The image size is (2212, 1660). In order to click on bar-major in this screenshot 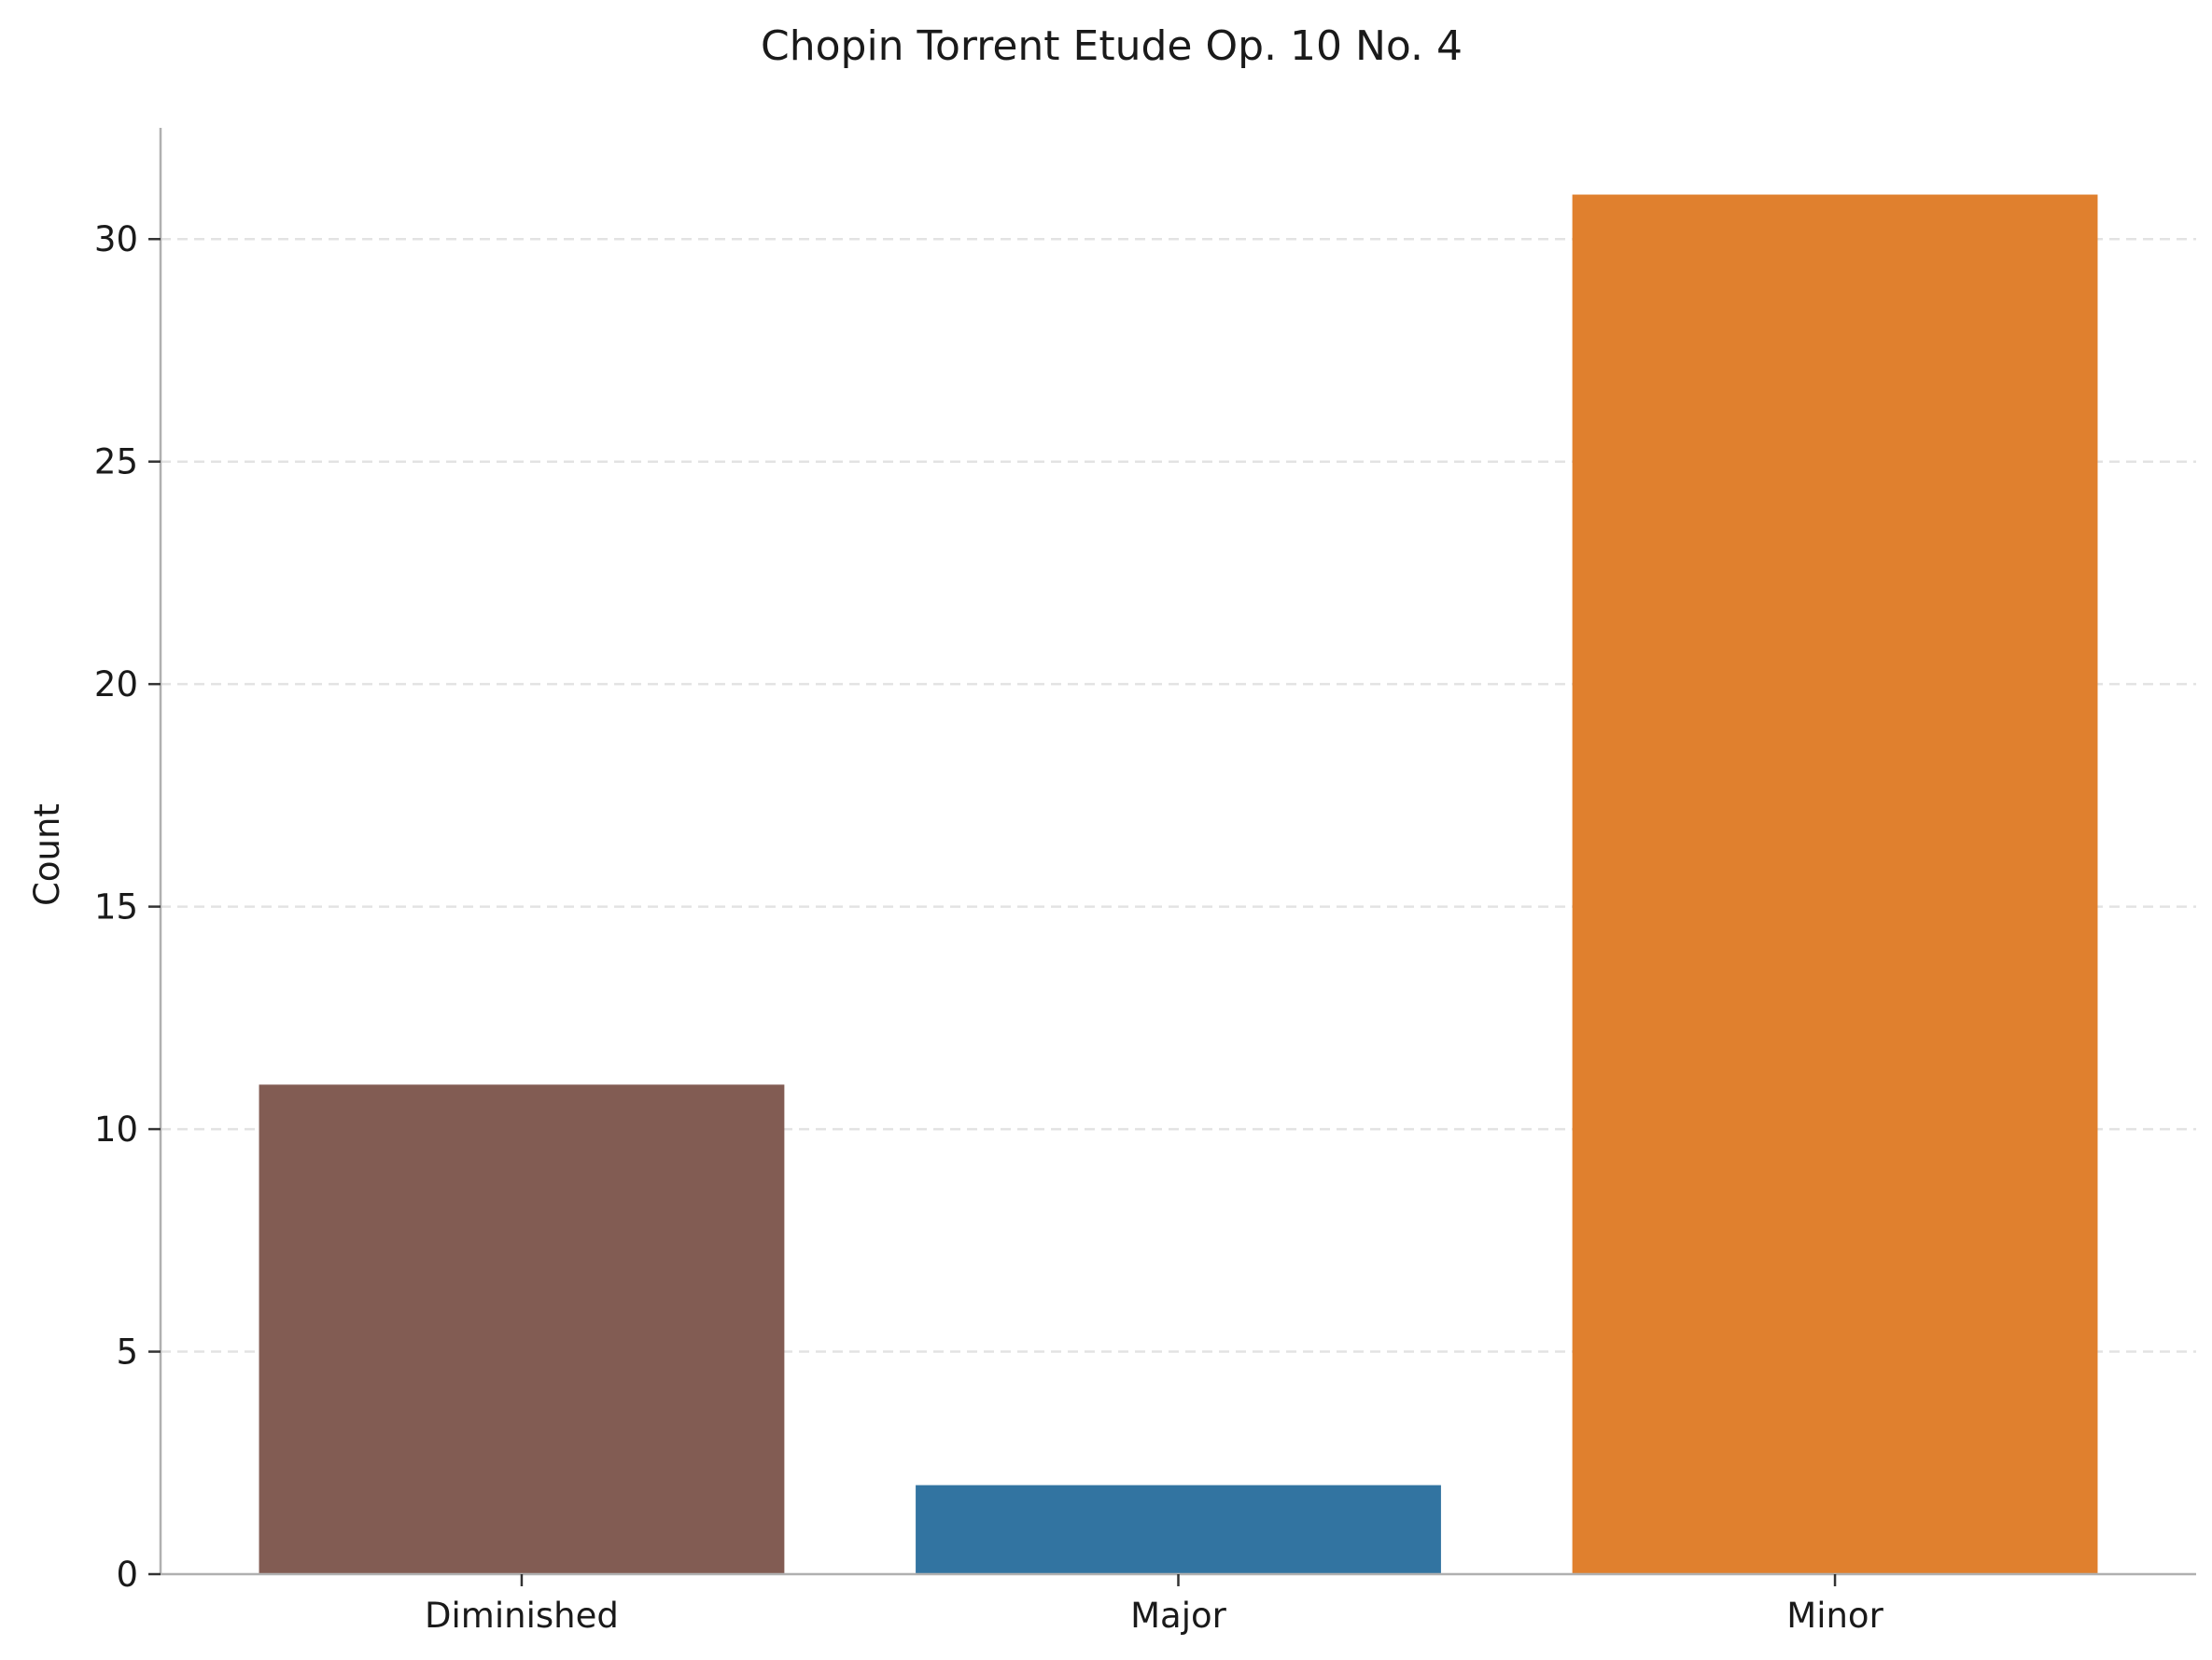, I will do `click(1178, 1529)`.